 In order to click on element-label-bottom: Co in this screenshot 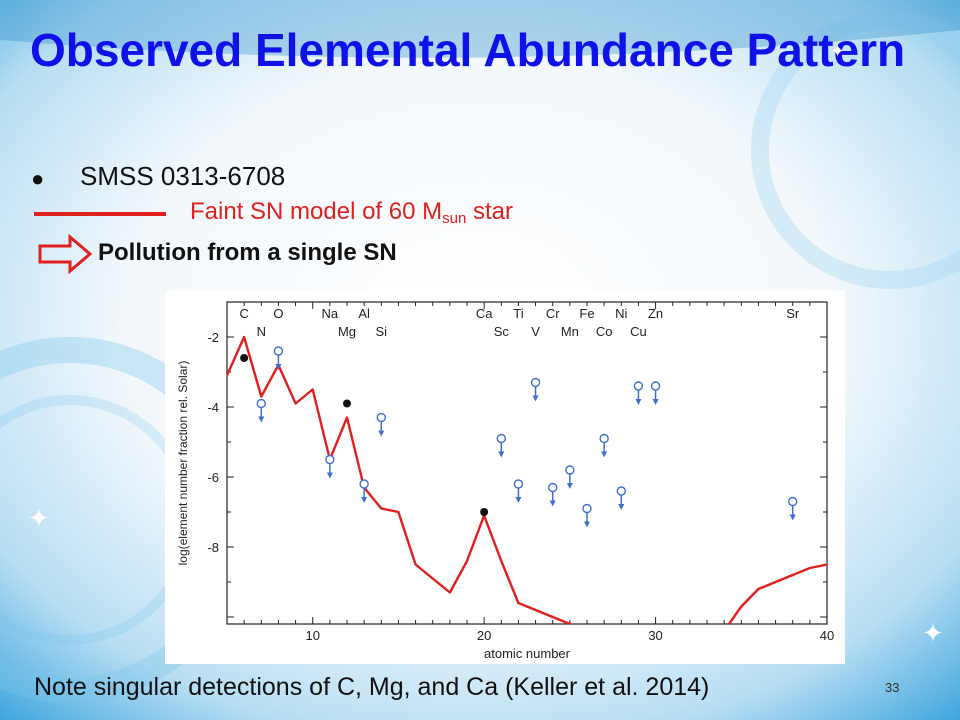, I will do `click(604, 331)`.